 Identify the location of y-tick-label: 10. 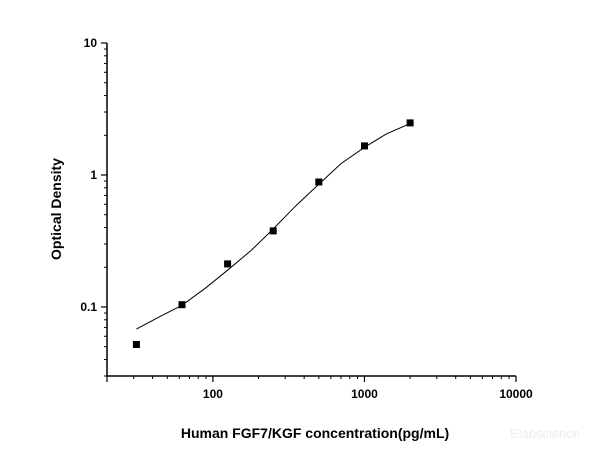
(91, 43).